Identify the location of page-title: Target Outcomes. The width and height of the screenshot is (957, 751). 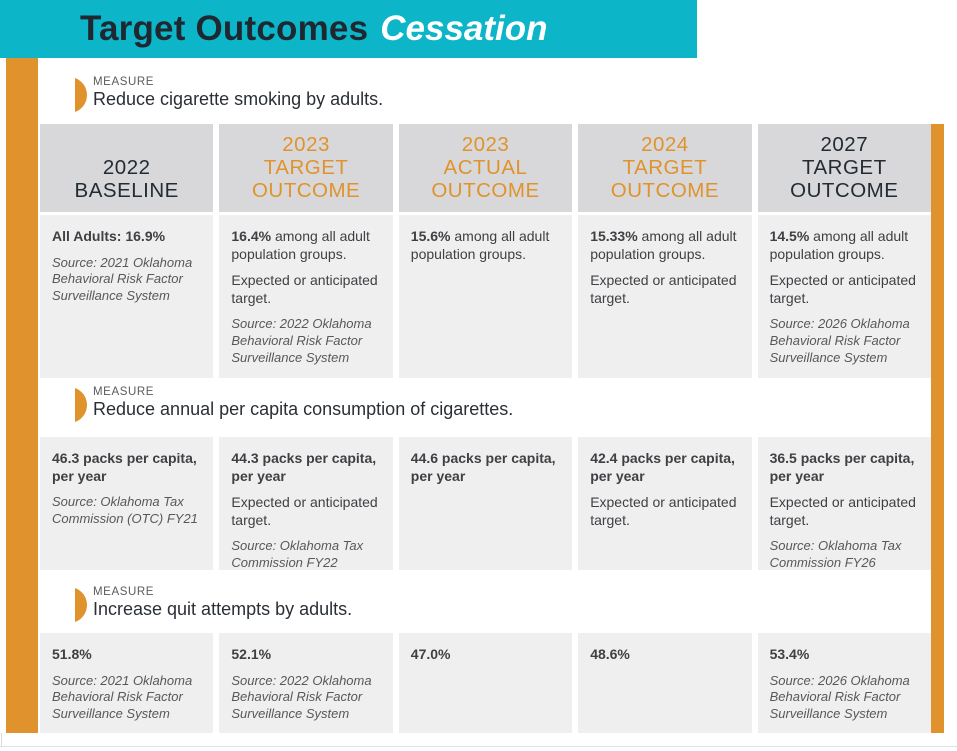
(224, 28).